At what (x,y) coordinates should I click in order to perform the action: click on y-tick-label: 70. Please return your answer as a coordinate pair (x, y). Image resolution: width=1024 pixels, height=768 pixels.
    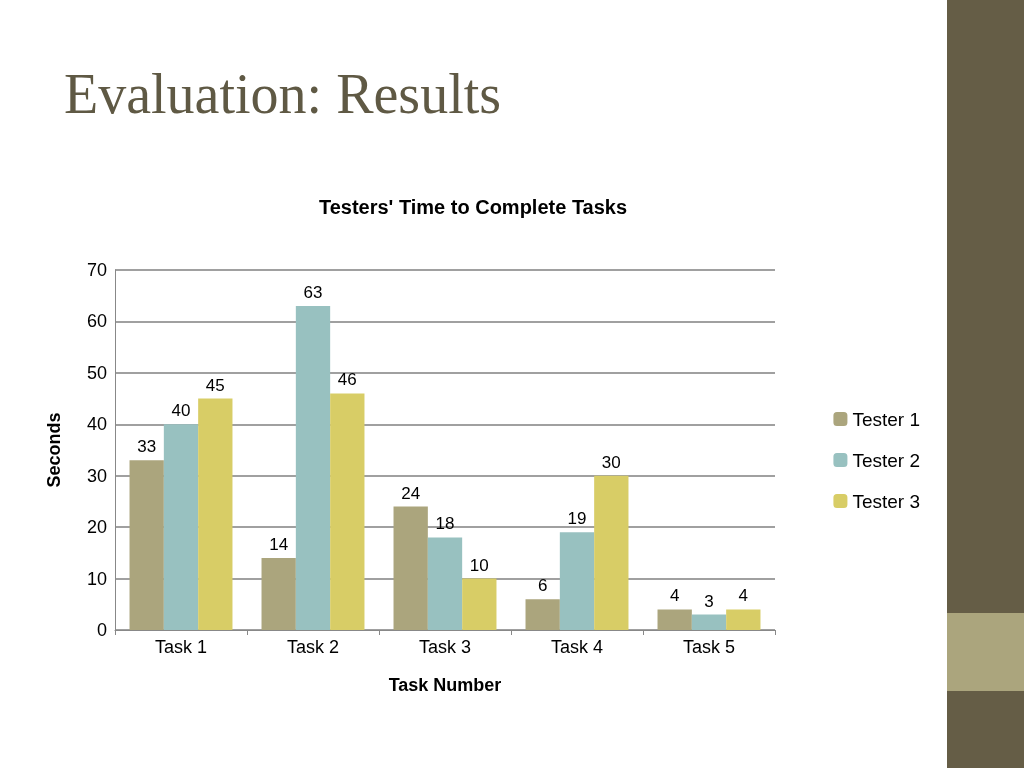
    Looking at the image, I should click on (96, 270).